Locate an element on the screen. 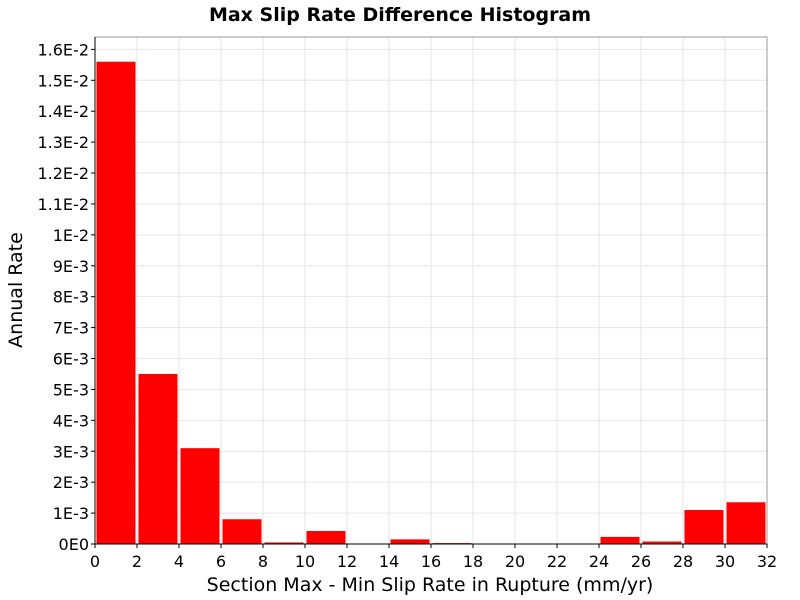 This screenshot has width=800, height=600. x-tick-label: 18 is located at coordinates (473, 561).